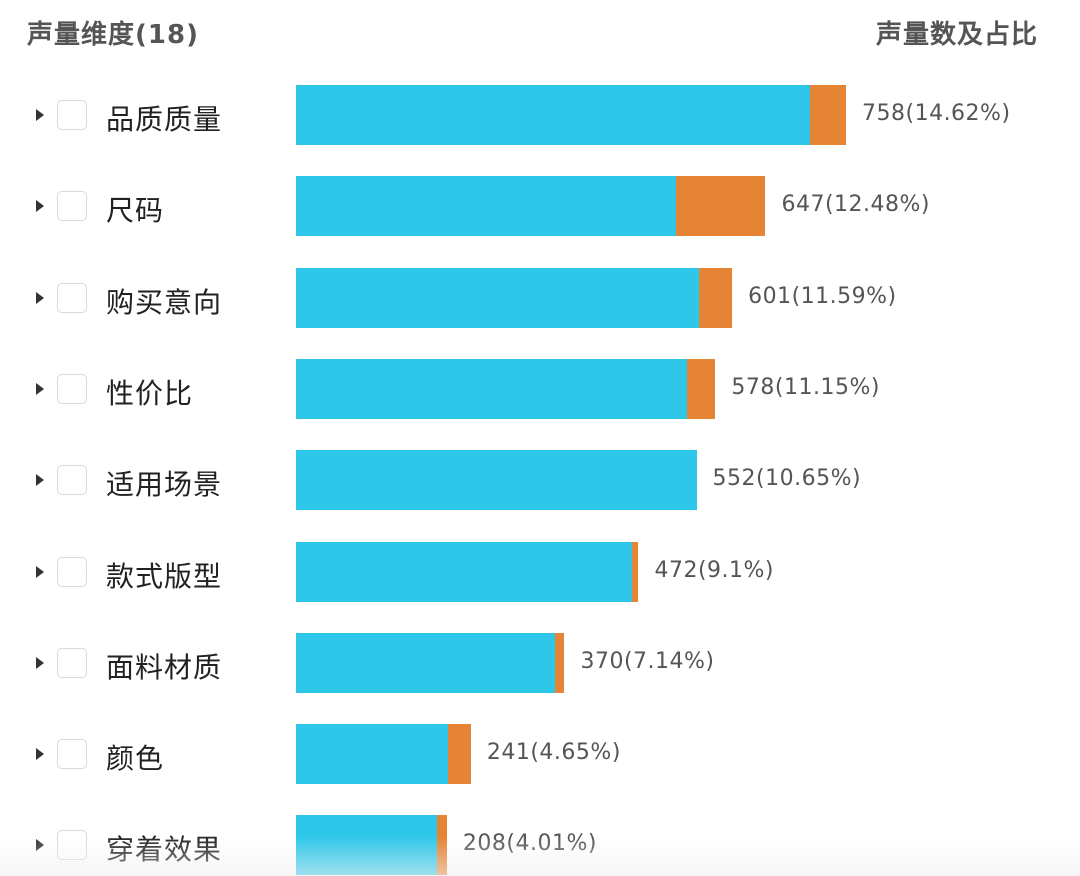 The width and height of the screenshot is (1080, 876). Describe the element at coordinates (529, 844) in the screenshot. I see `volume-value: 208(4.01%)` at that location.